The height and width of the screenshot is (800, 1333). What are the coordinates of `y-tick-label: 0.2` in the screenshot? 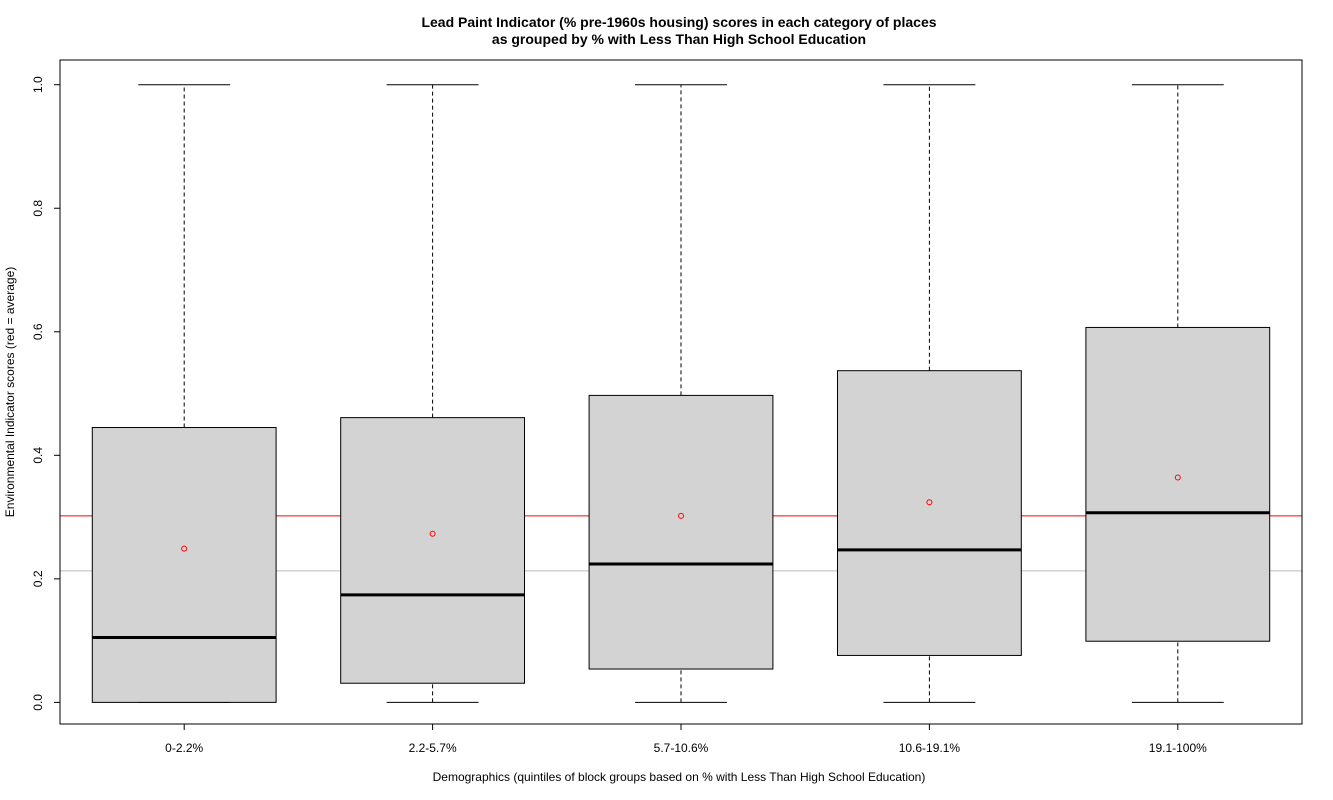 It's located at (38, 578).